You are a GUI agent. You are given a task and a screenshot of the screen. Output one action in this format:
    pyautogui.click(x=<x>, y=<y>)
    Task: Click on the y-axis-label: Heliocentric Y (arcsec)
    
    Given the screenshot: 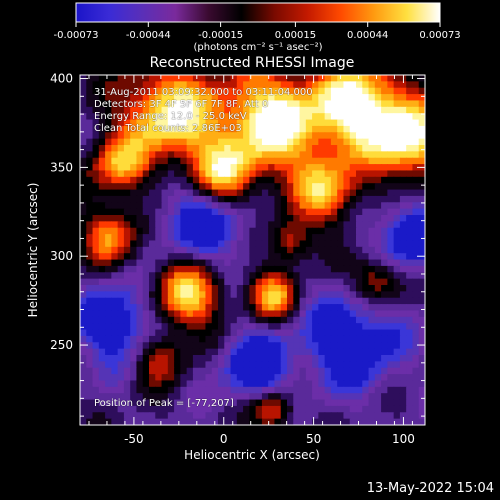 What is the action you would take?
    pyautogui.click(x=33, y=250)
    